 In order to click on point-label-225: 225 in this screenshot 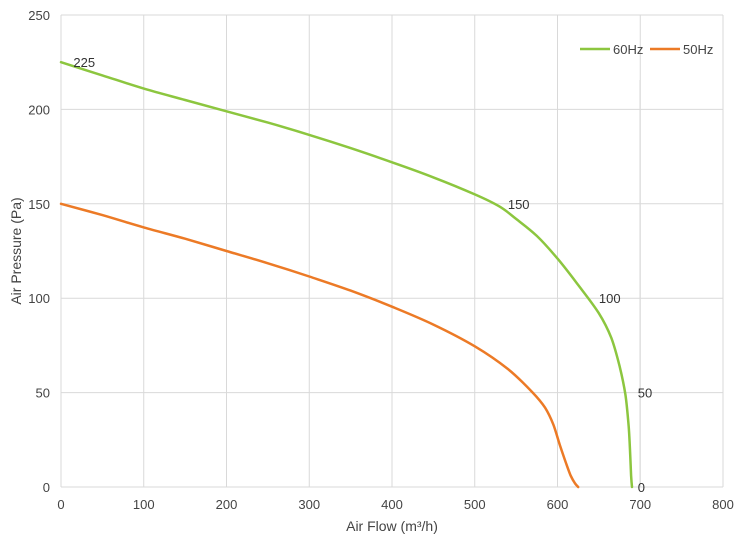, I will do `click(84, 62)`.